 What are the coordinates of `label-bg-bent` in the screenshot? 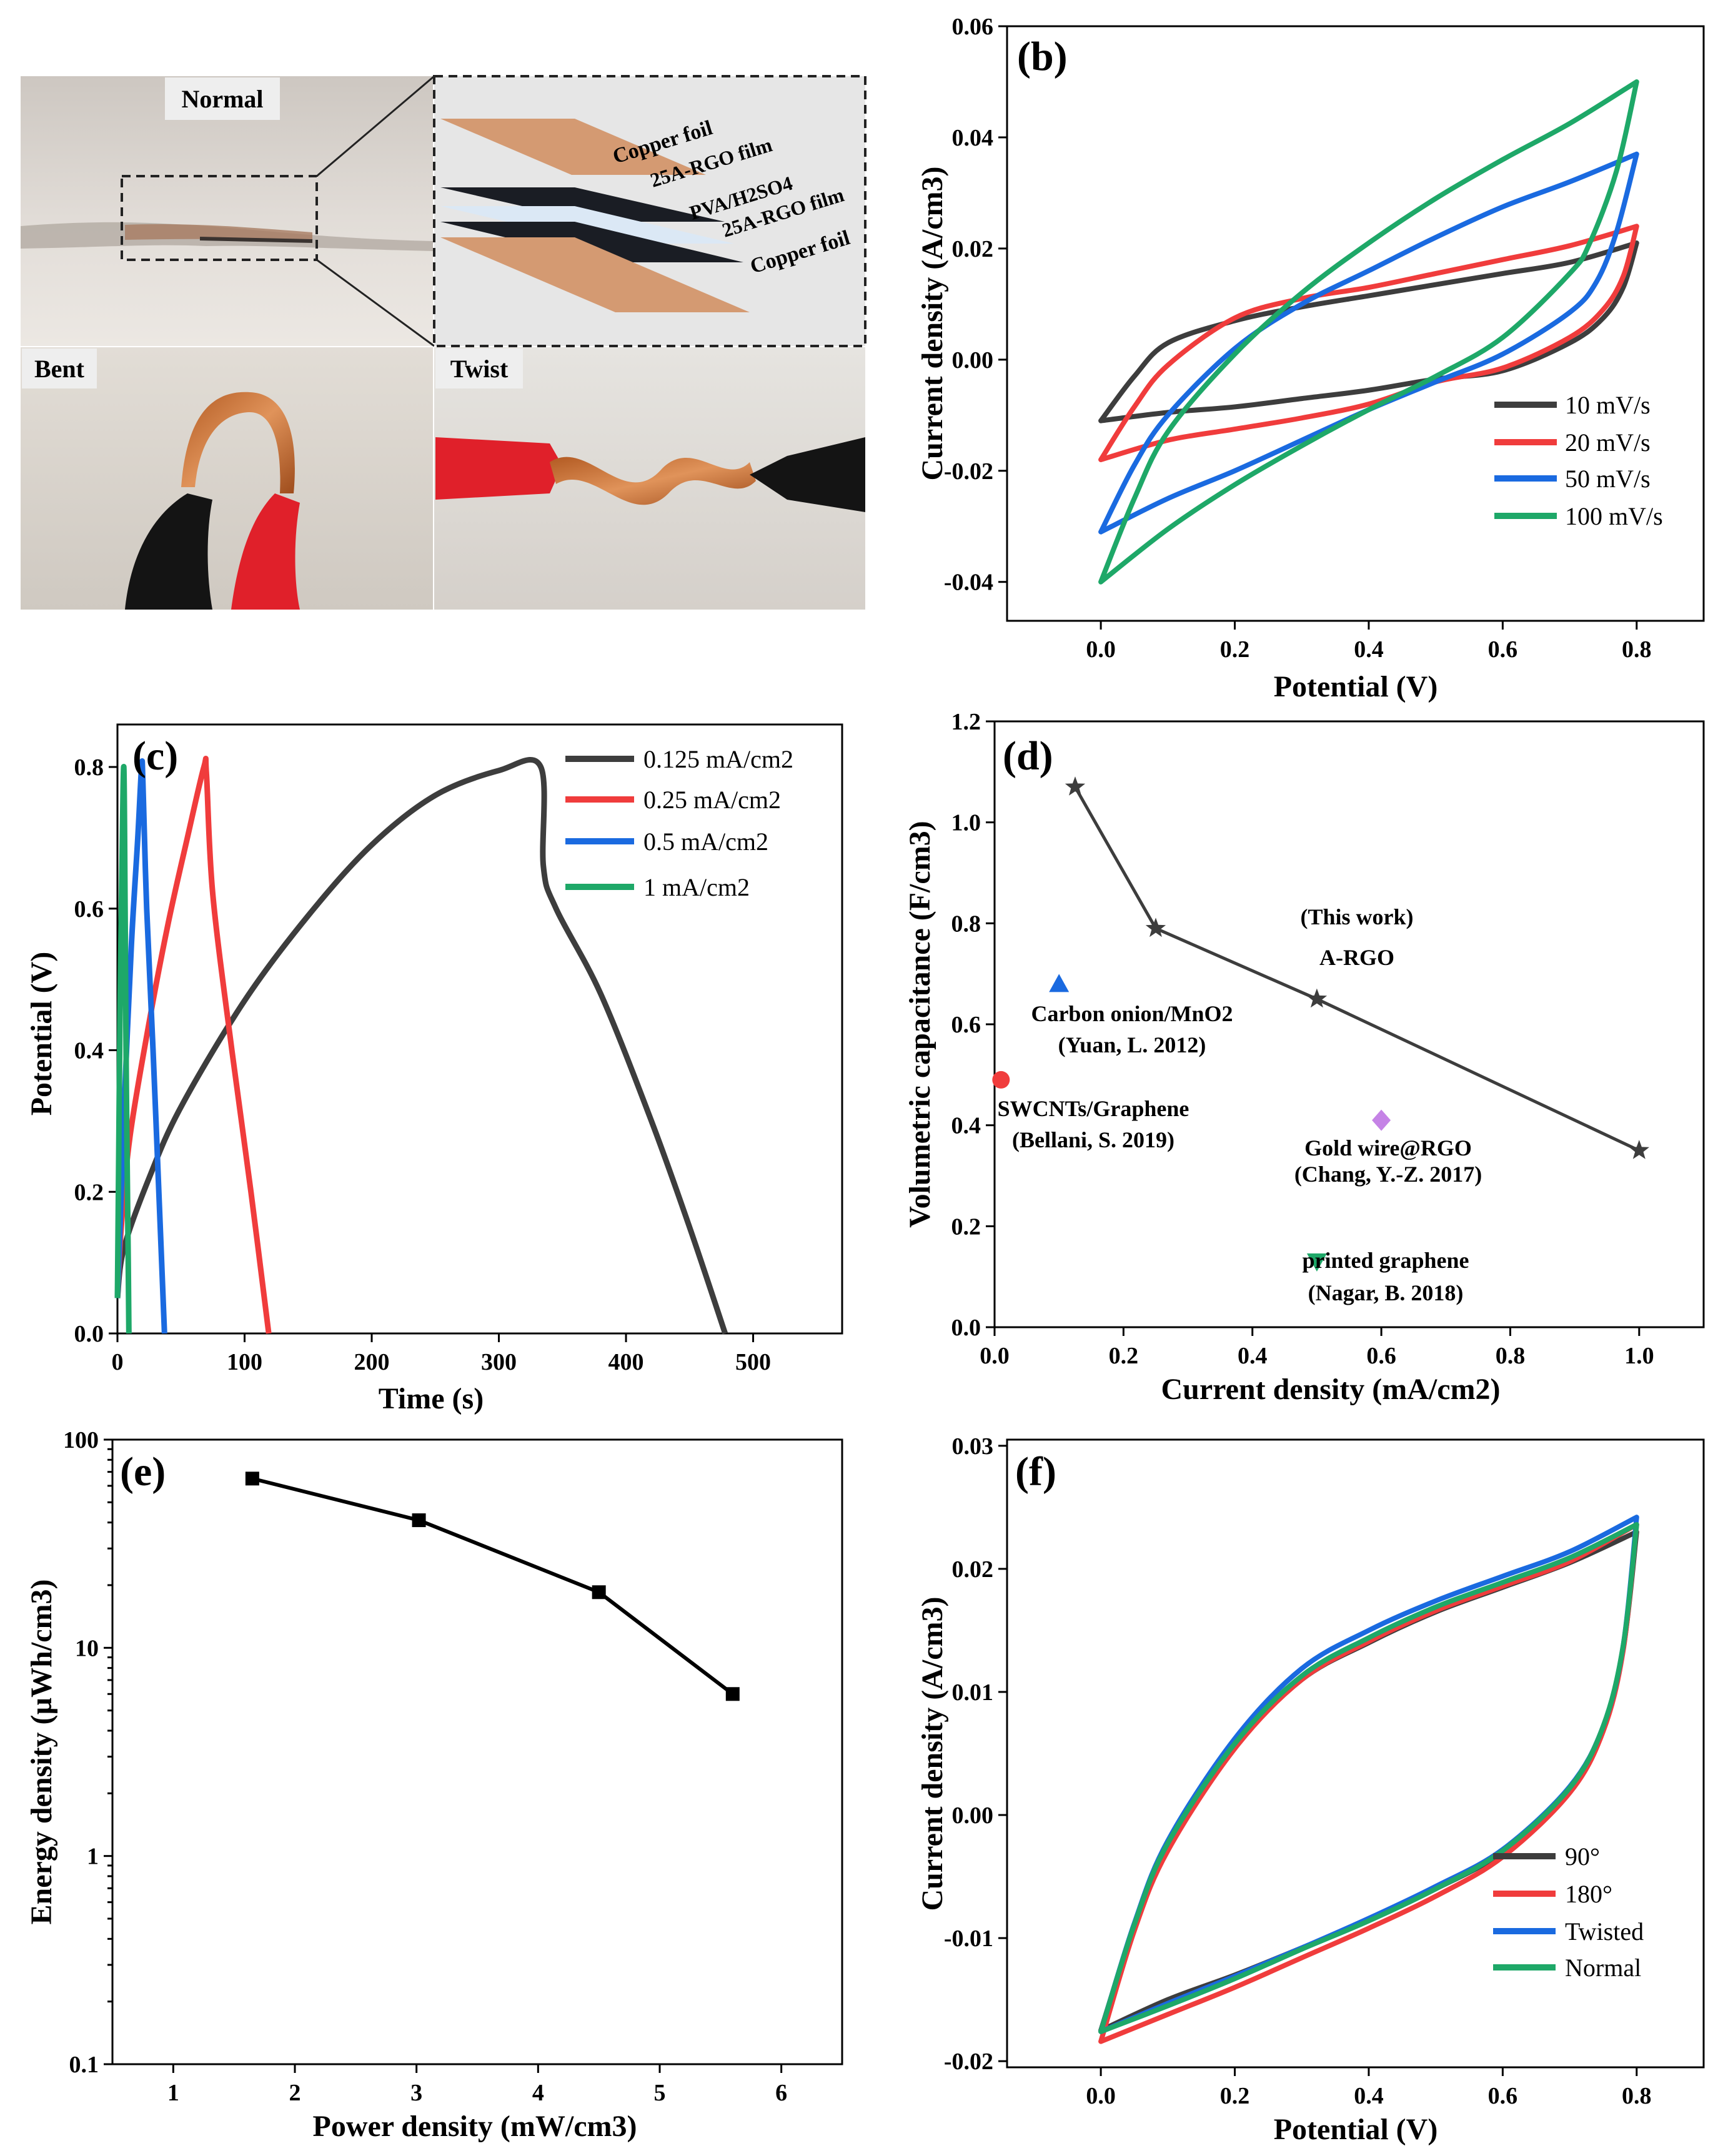 It's located at (59, 368).